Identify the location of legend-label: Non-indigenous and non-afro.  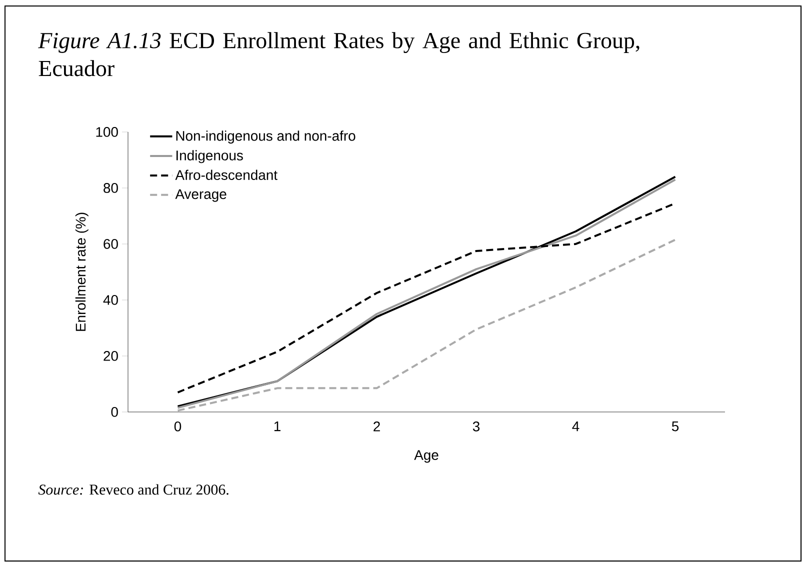
(266, 137).